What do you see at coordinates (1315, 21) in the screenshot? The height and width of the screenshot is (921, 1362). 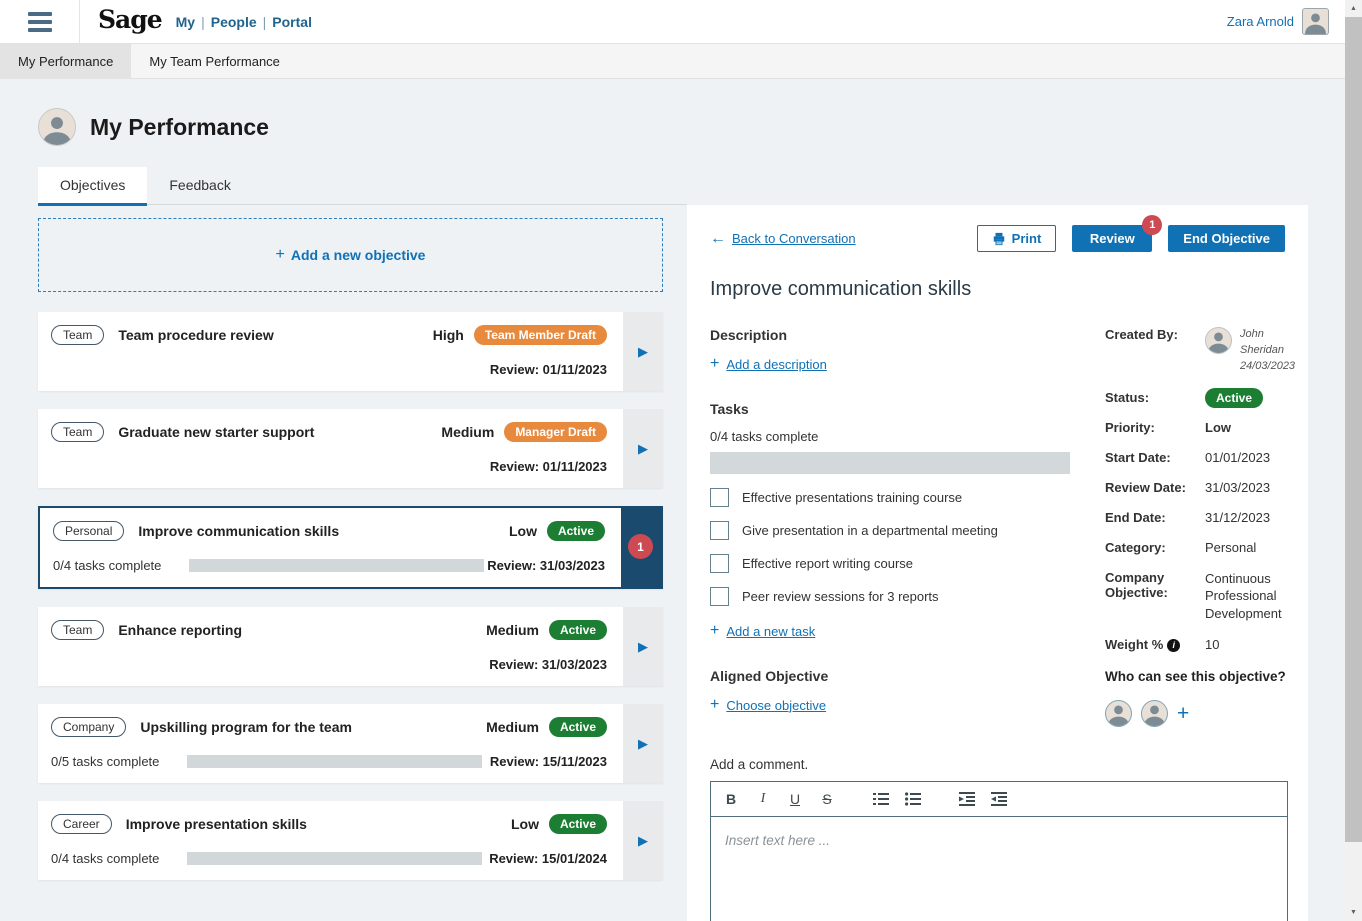 I see `user-avatar` at bounding box center [1315, 21].